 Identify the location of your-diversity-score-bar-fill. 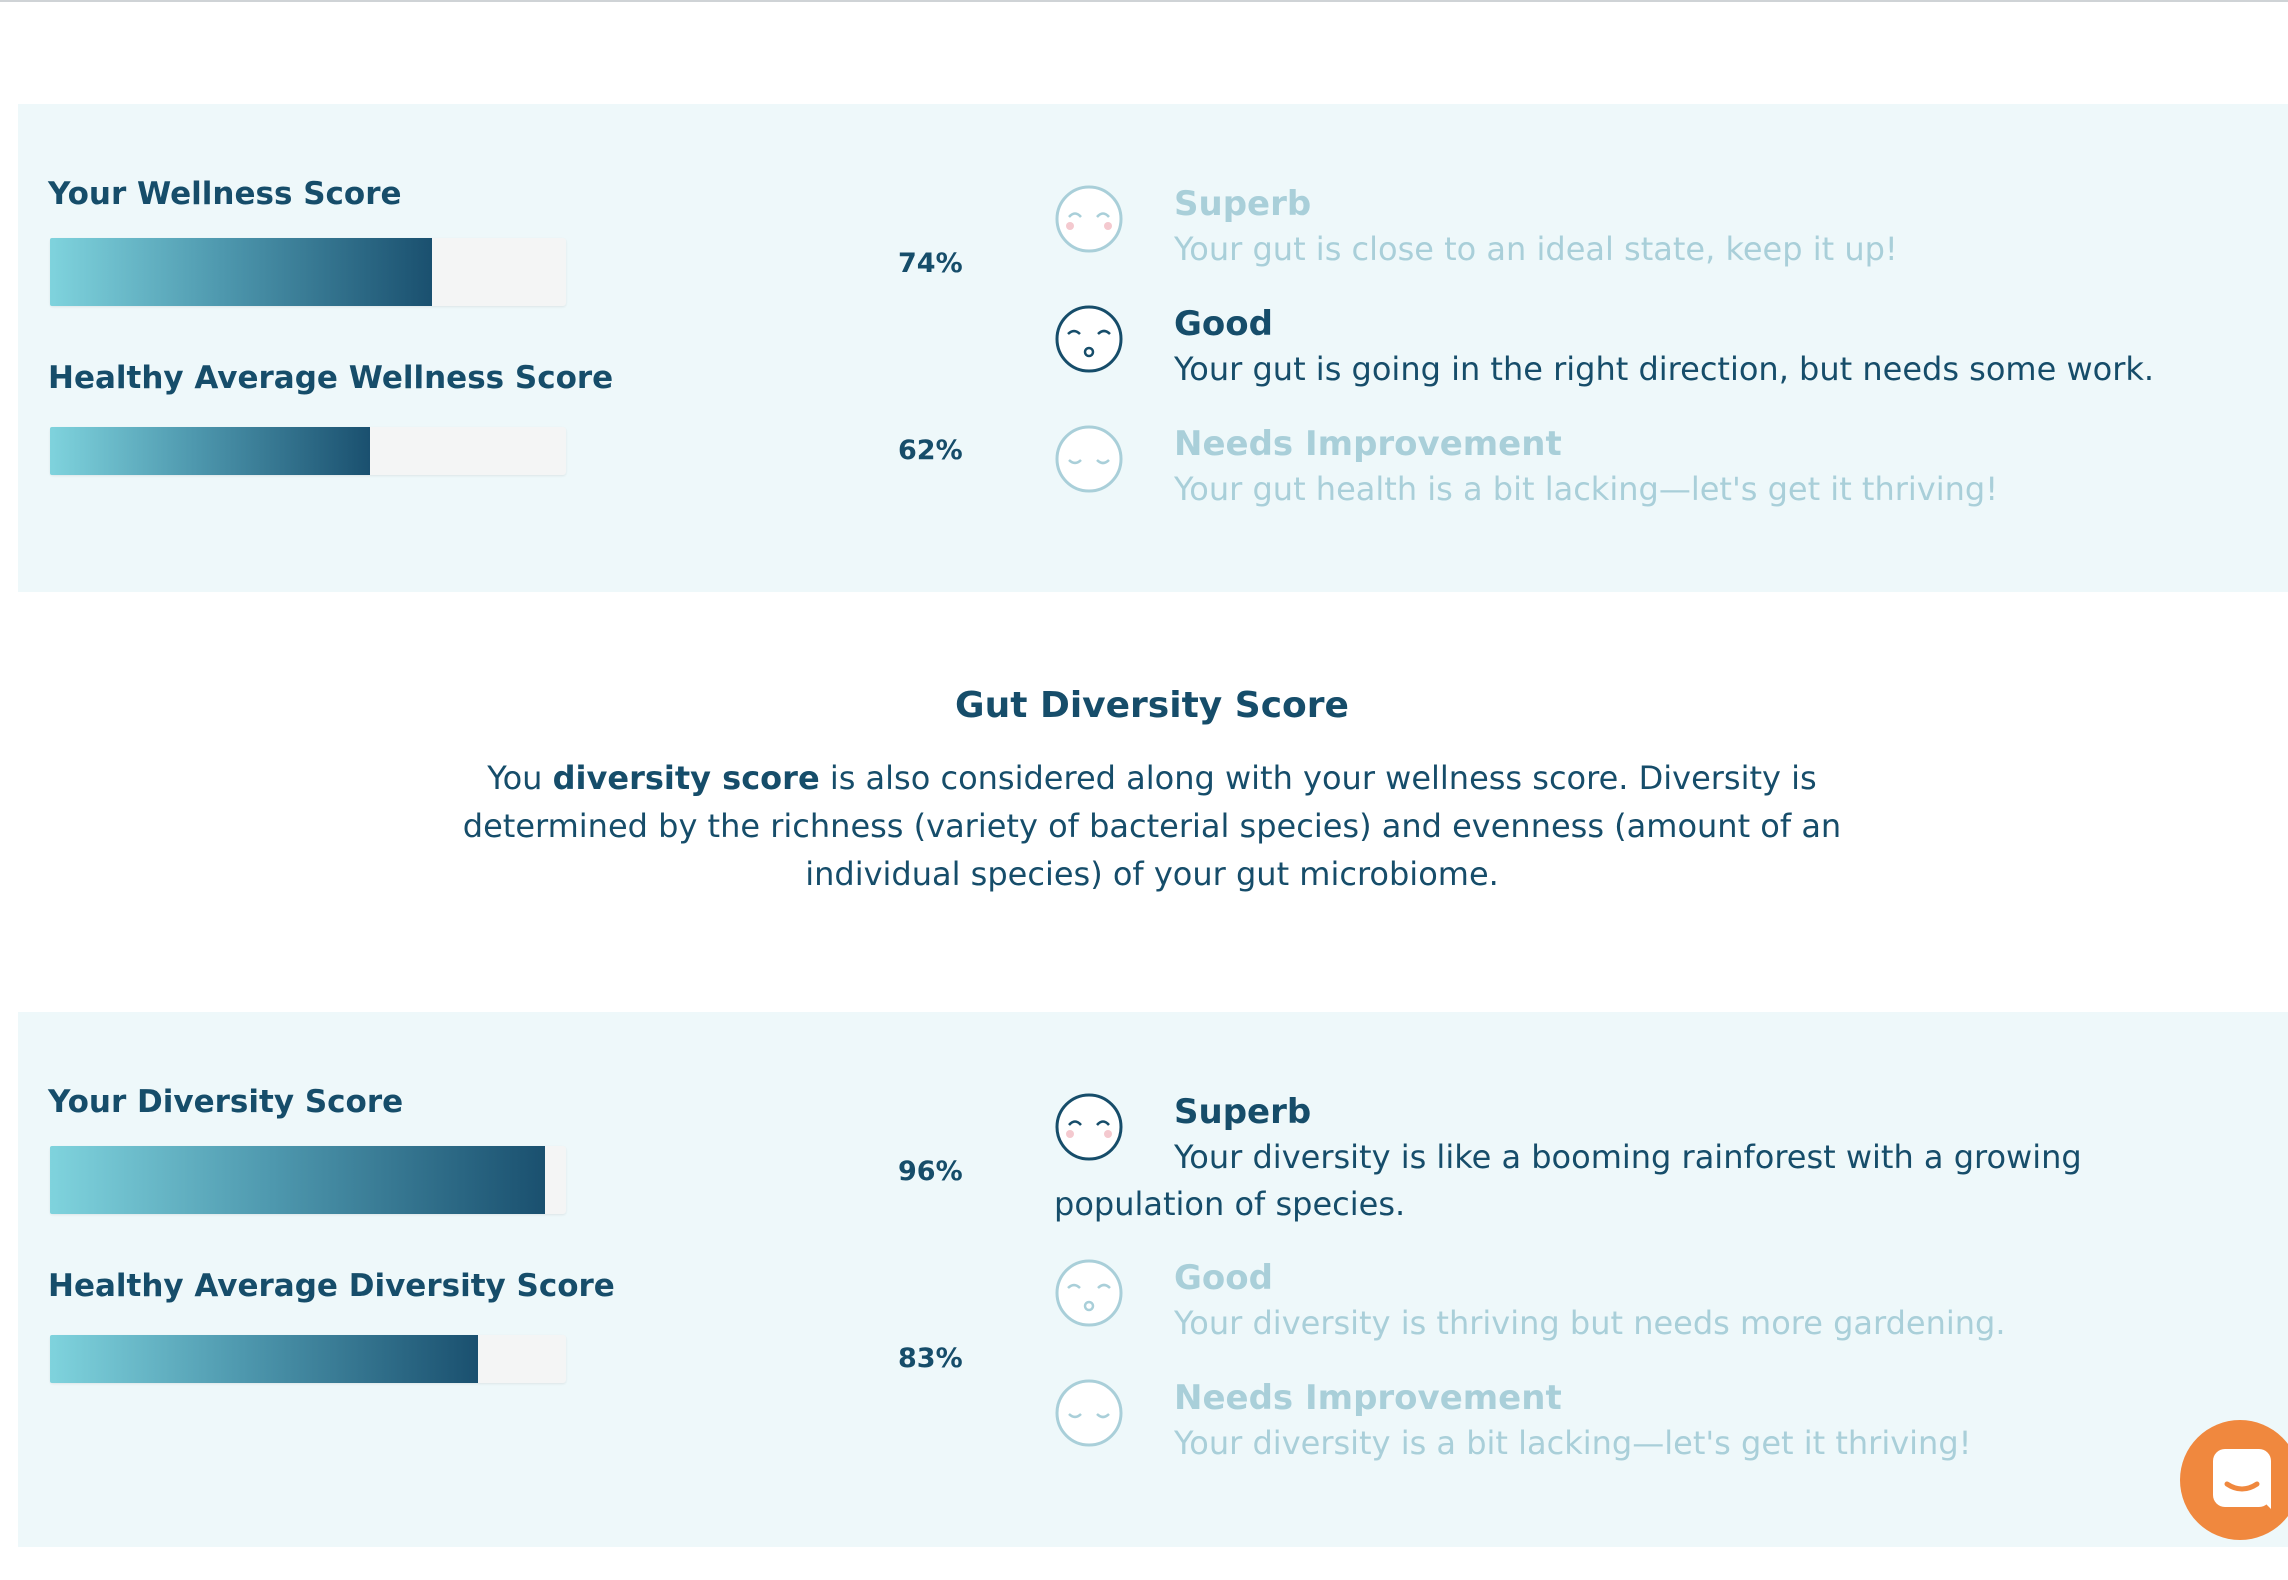
(298, 1180).